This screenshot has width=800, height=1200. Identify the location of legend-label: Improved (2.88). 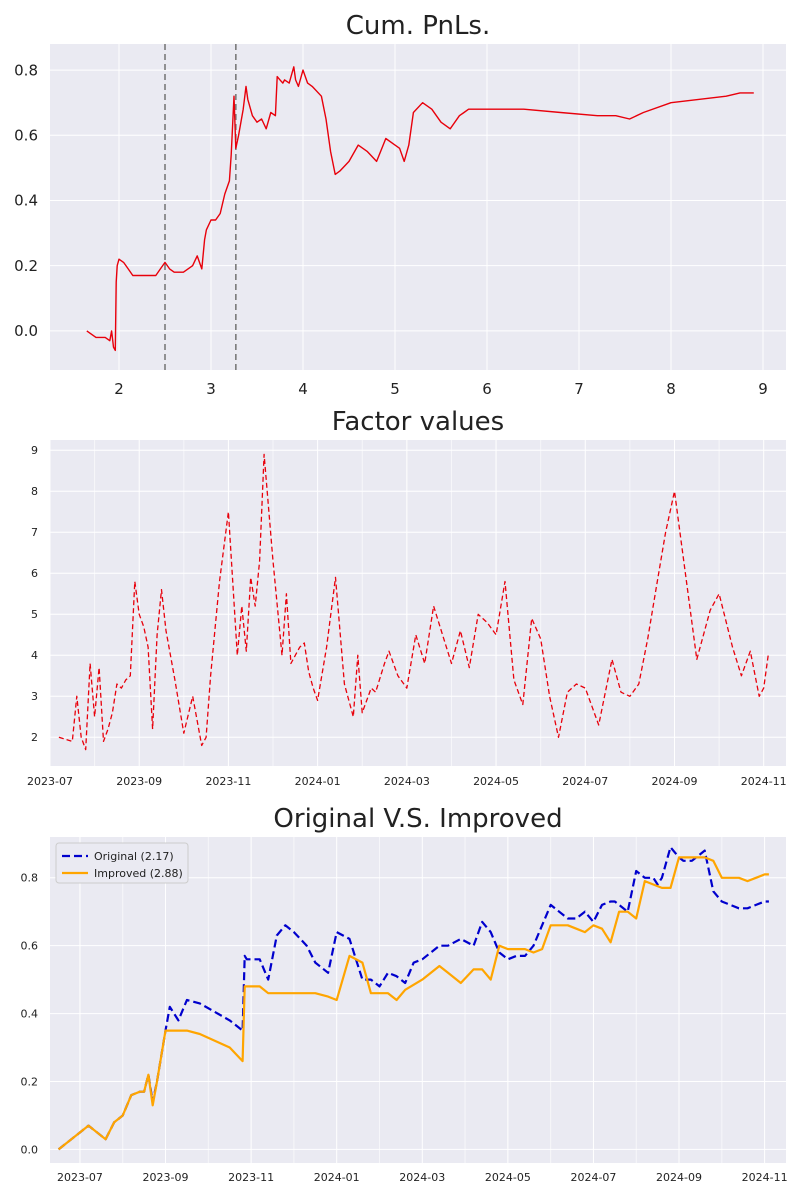
(138, 873).